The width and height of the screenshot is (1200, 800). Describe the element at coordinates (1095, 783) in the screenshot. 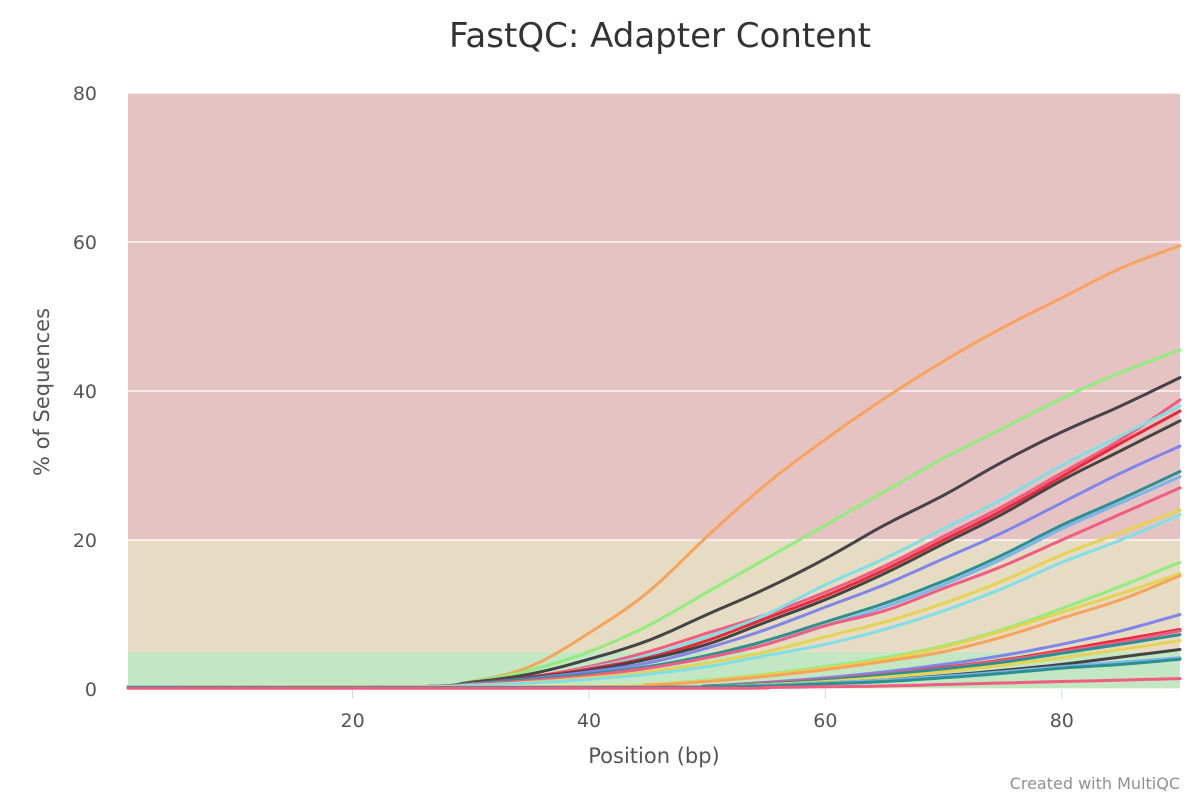

I see `multiqc-credit: Created with MultiQC` at that location.